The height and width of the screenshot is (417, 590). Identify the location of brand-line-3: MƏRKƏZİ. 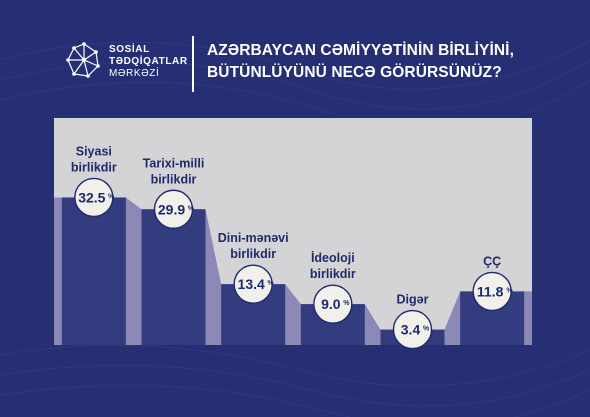
(134, 73).